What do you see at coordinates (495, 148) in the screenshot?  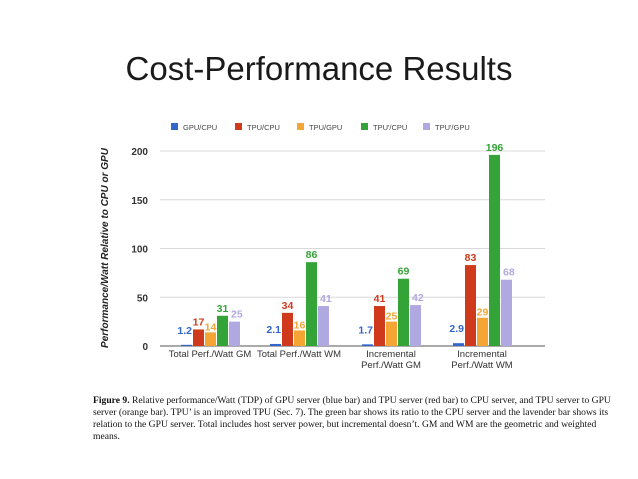 I see `data-label: 196` at bounding box center [495, 148].